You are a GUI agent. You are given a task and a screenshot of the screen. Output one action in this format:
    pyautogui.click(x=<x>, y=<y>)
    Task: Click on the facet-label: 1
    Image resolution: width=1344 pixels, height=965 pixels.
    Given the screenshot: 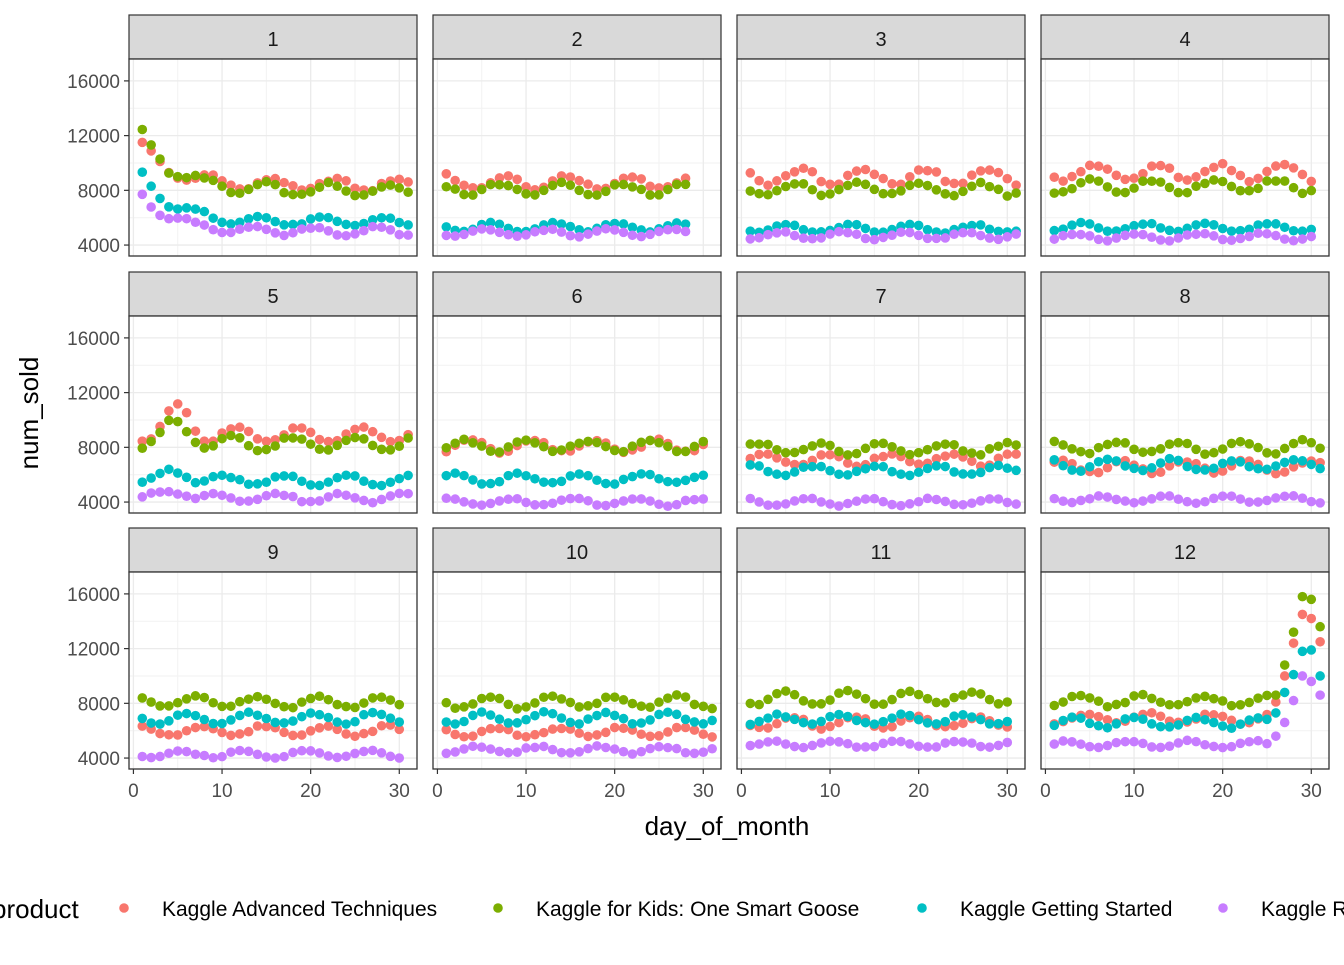 What is the action you would take?
    pyautogui.click(x=272, y=40)
    